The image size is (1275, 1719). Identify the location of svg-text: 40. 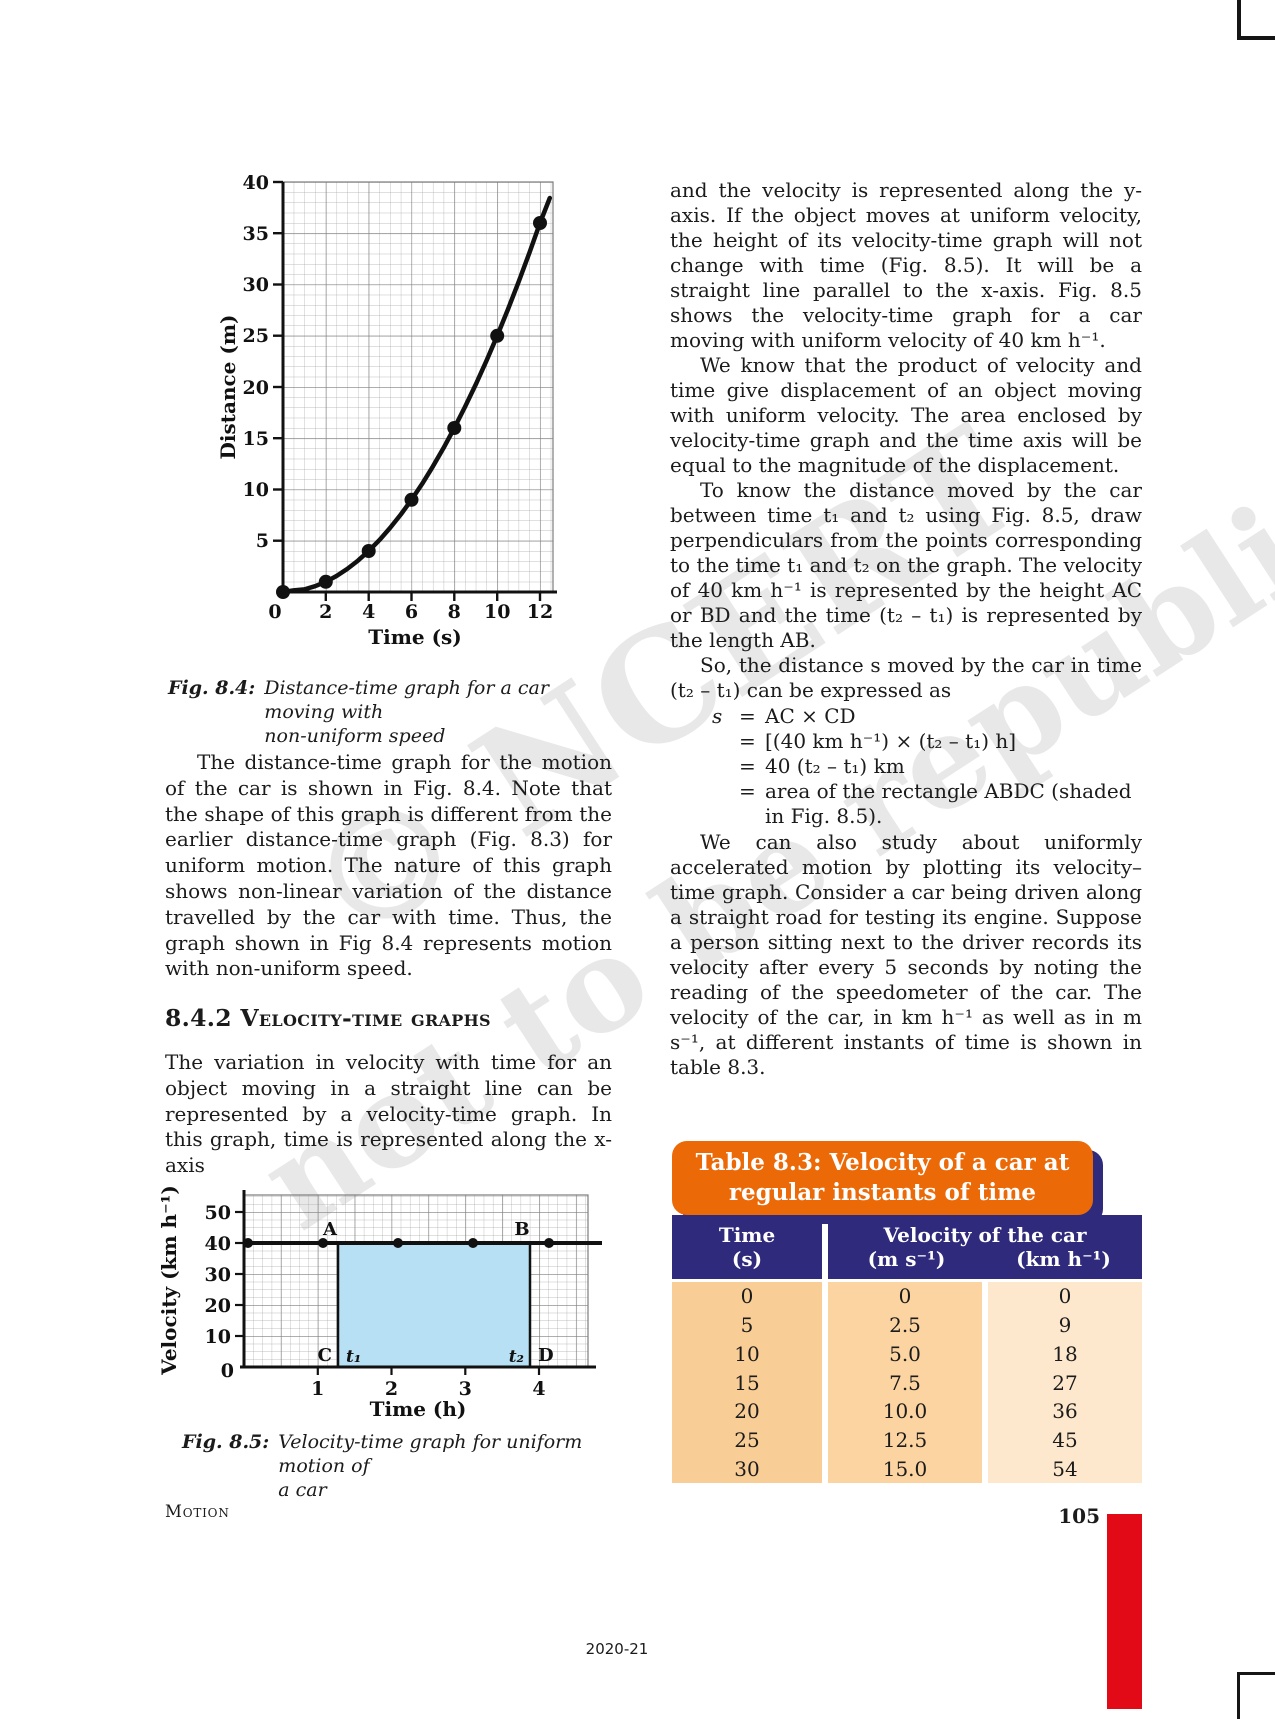
(256, 183).